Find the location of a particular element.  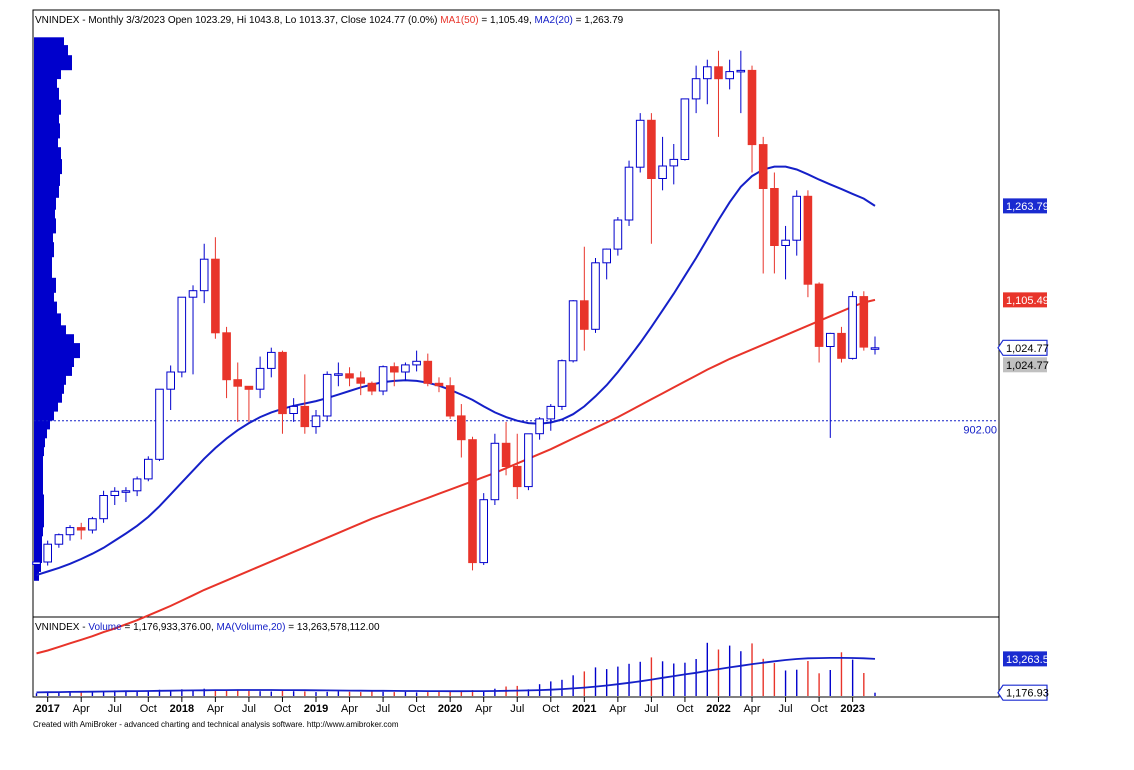

volume-profile is located at coordinates (57, 309).